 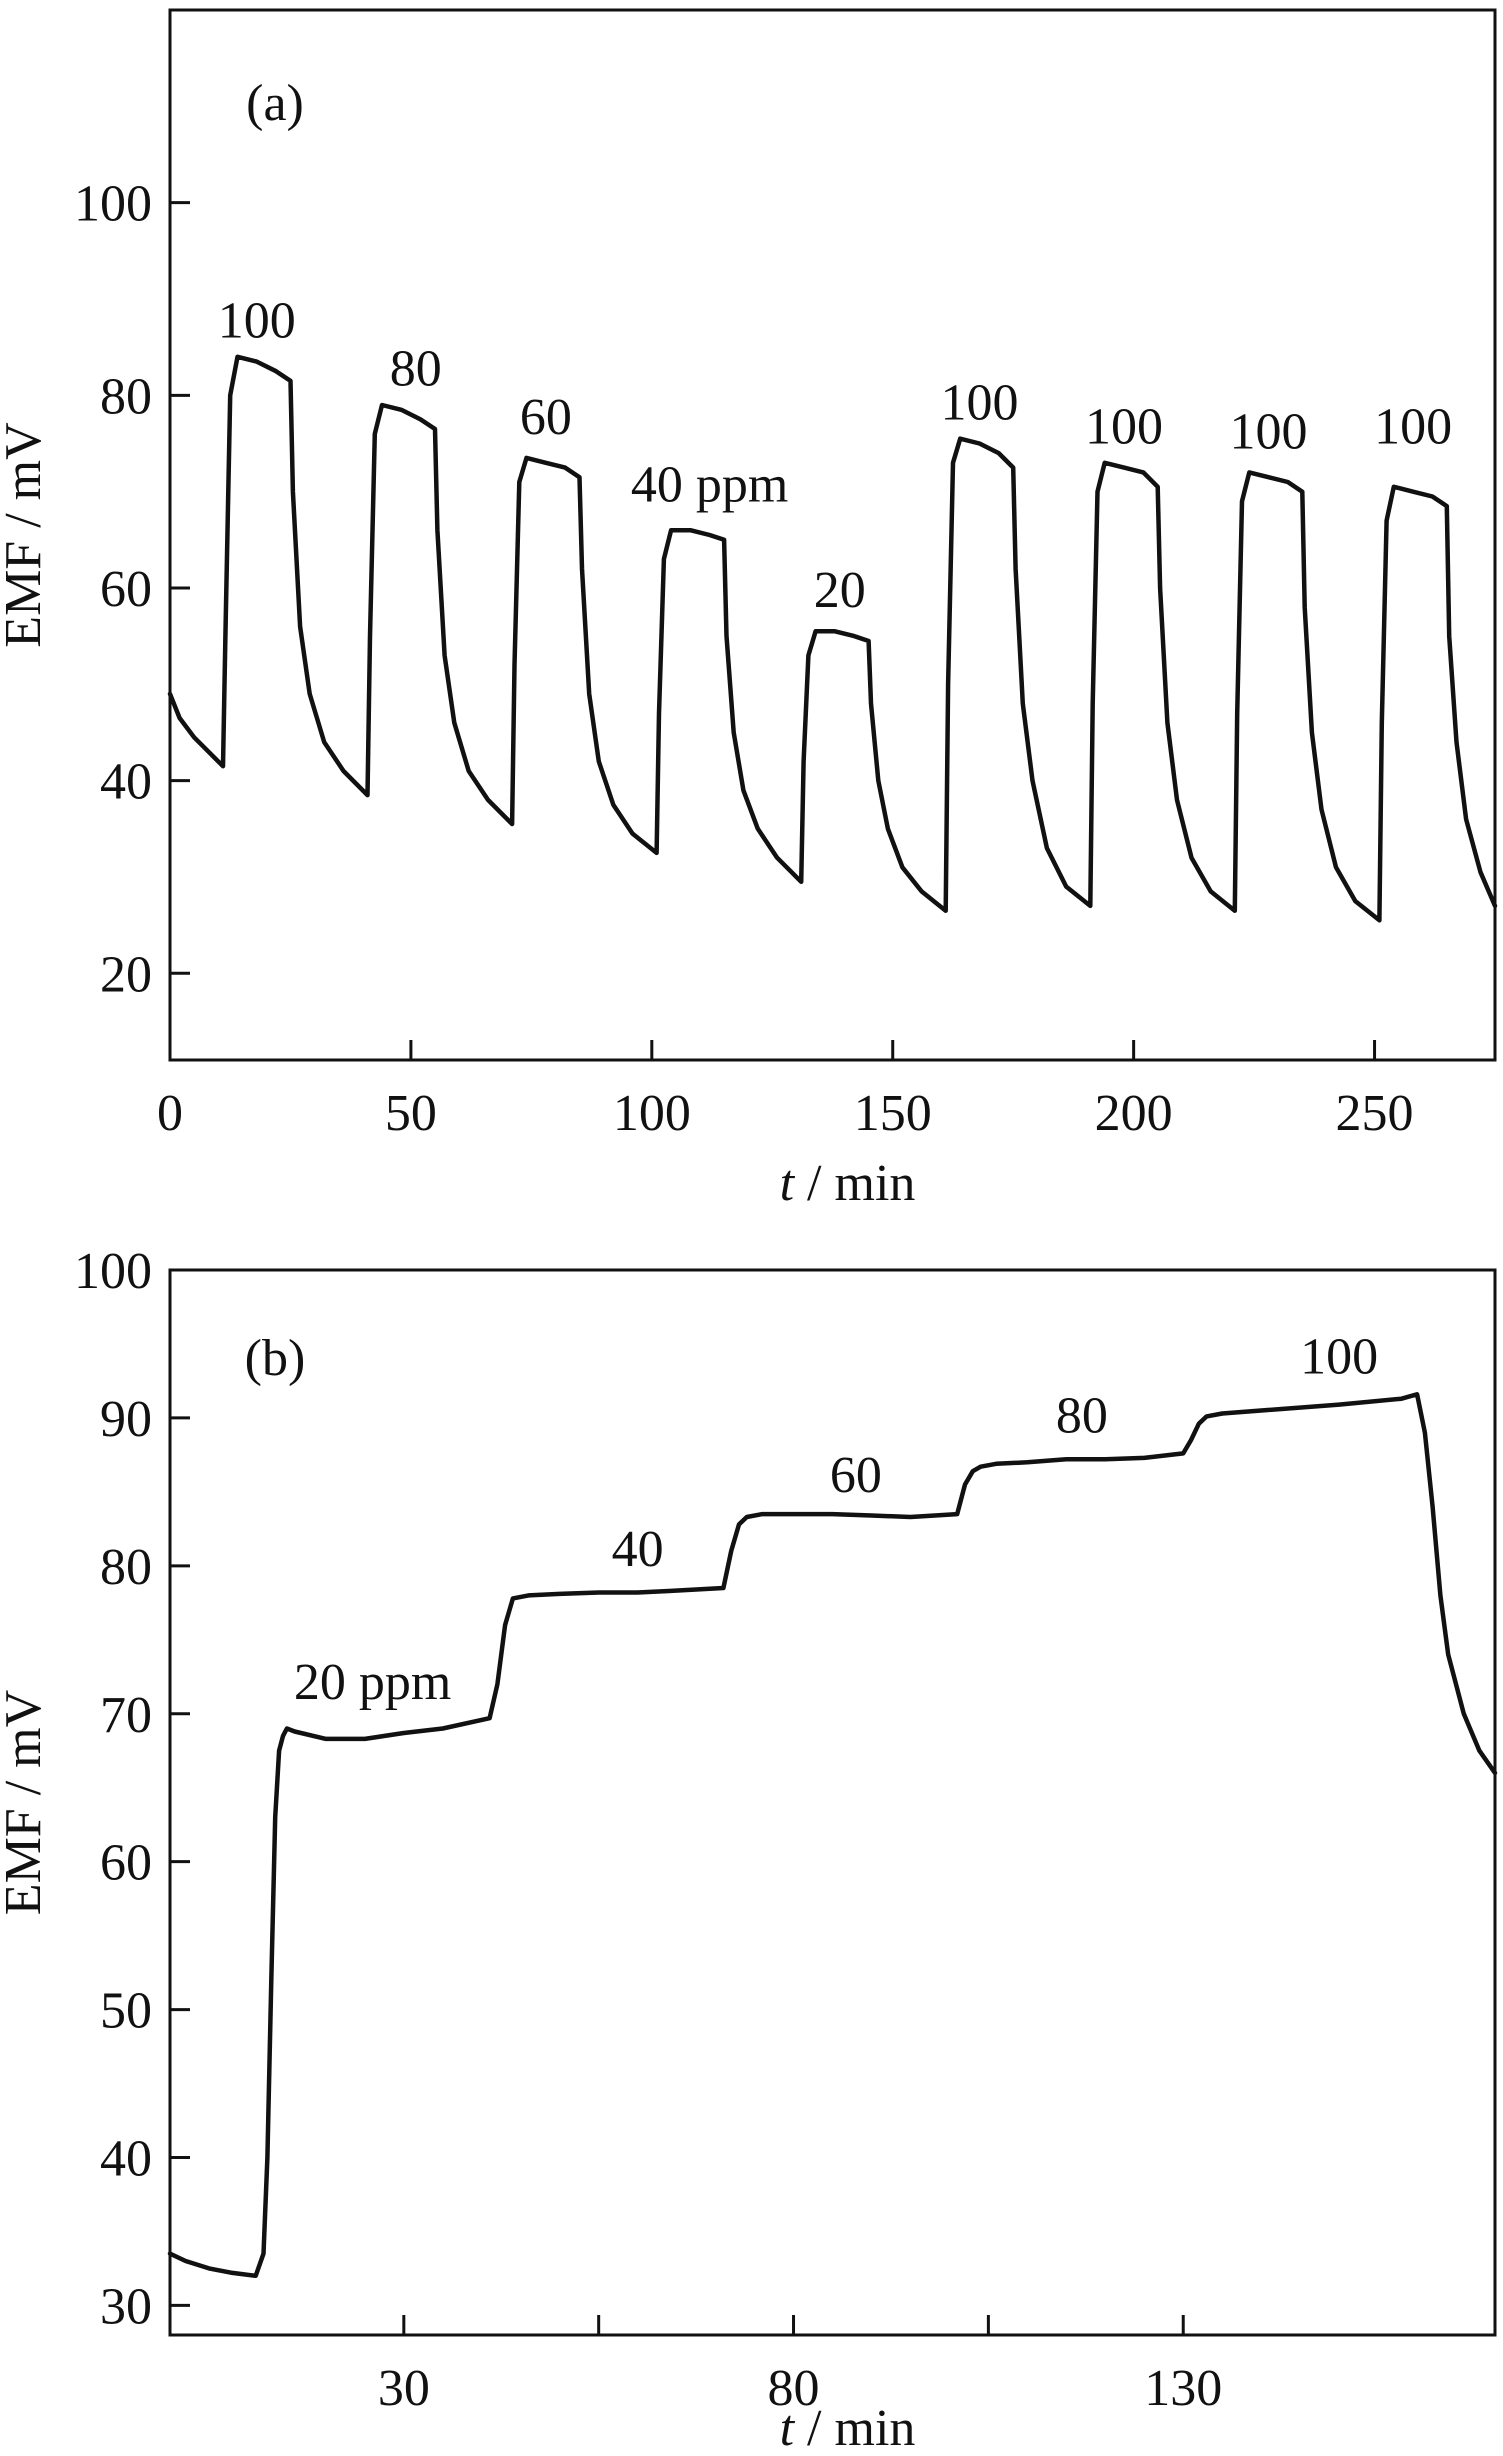 I want to click on x-tick-label: 50, so click(x=411, y=1113).